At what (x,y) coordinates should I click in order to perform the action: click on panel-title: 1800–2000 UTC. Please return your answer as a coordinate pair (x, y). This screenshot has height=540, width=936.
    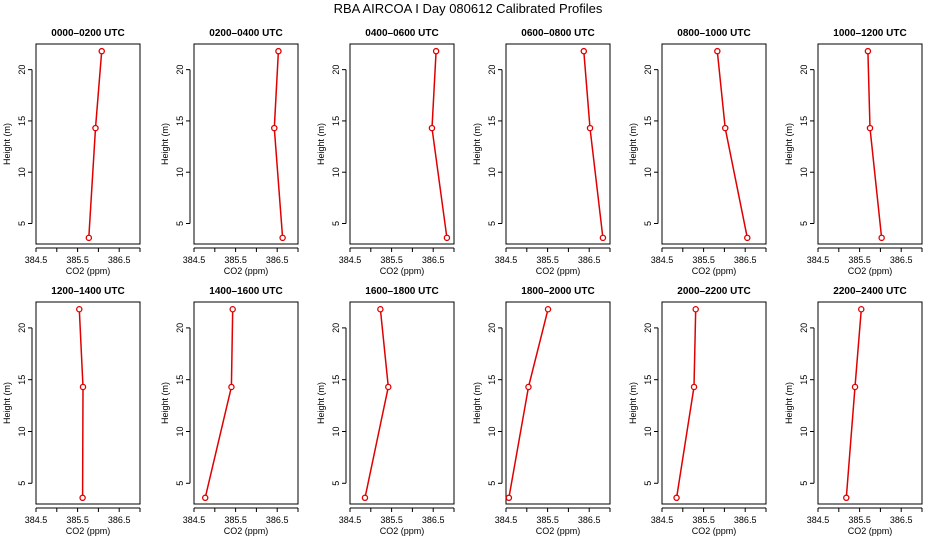
    Looking at the image, I should click on (557, 291).